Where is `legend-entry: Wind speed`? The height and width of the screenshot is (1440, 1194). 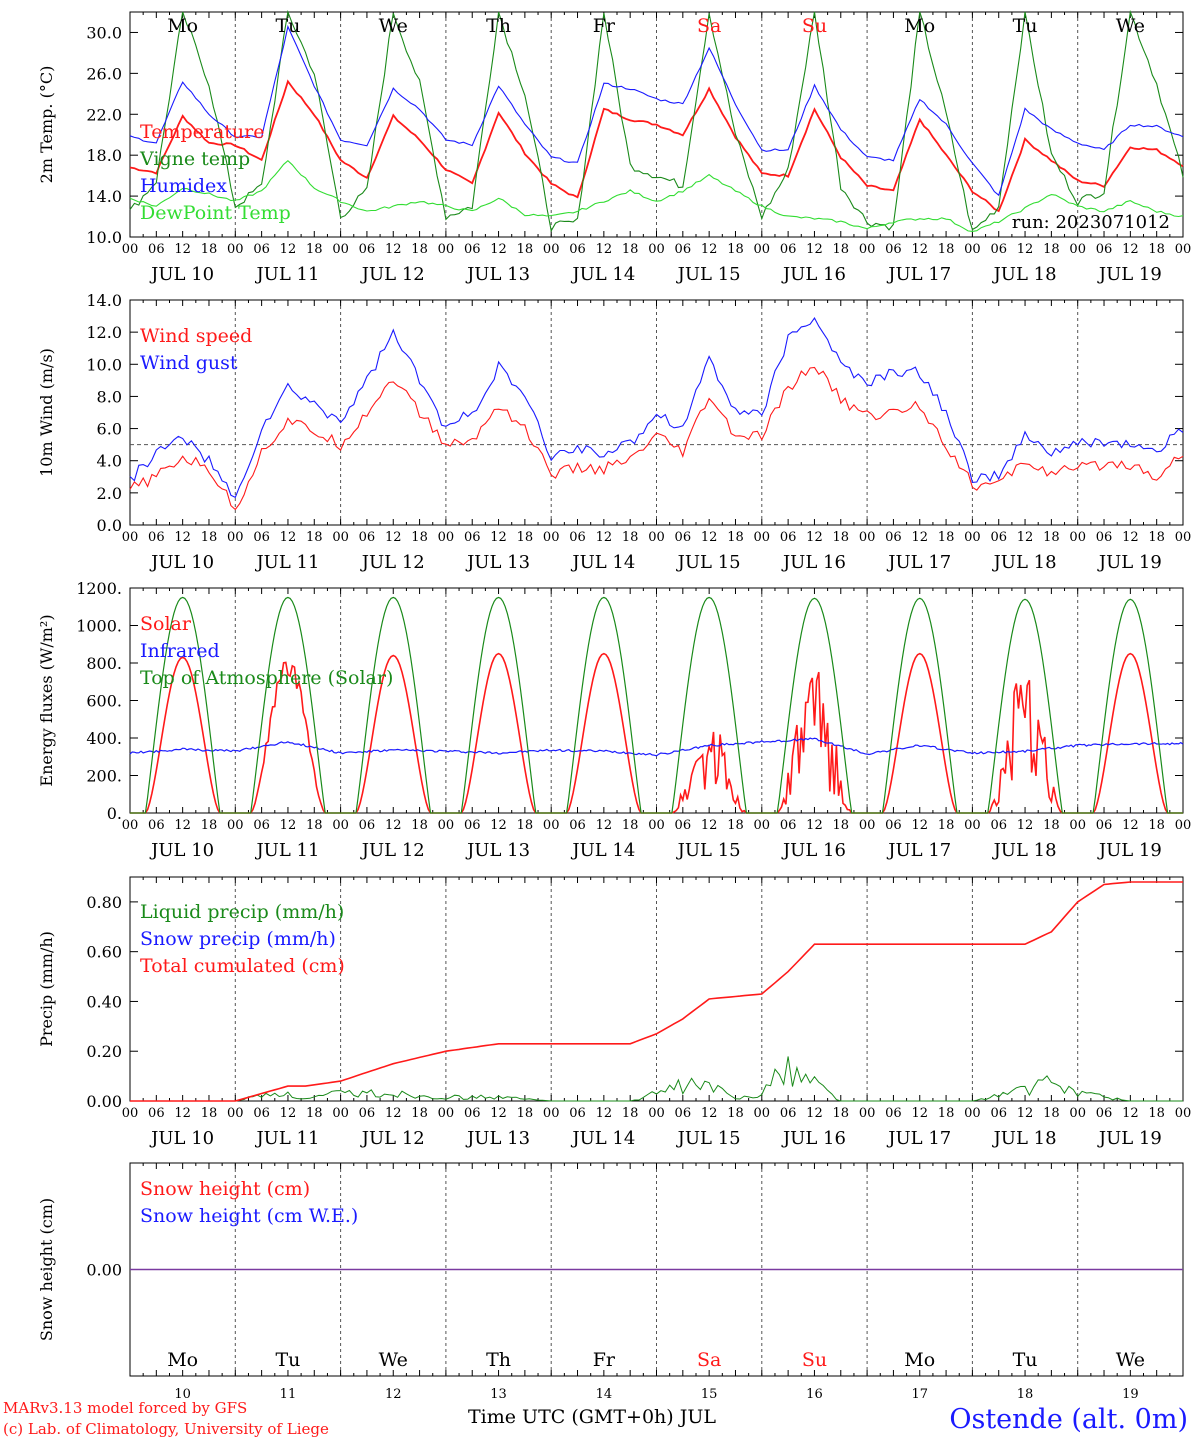
legend-entry: Wind speed is located at coordinates (196, 336).